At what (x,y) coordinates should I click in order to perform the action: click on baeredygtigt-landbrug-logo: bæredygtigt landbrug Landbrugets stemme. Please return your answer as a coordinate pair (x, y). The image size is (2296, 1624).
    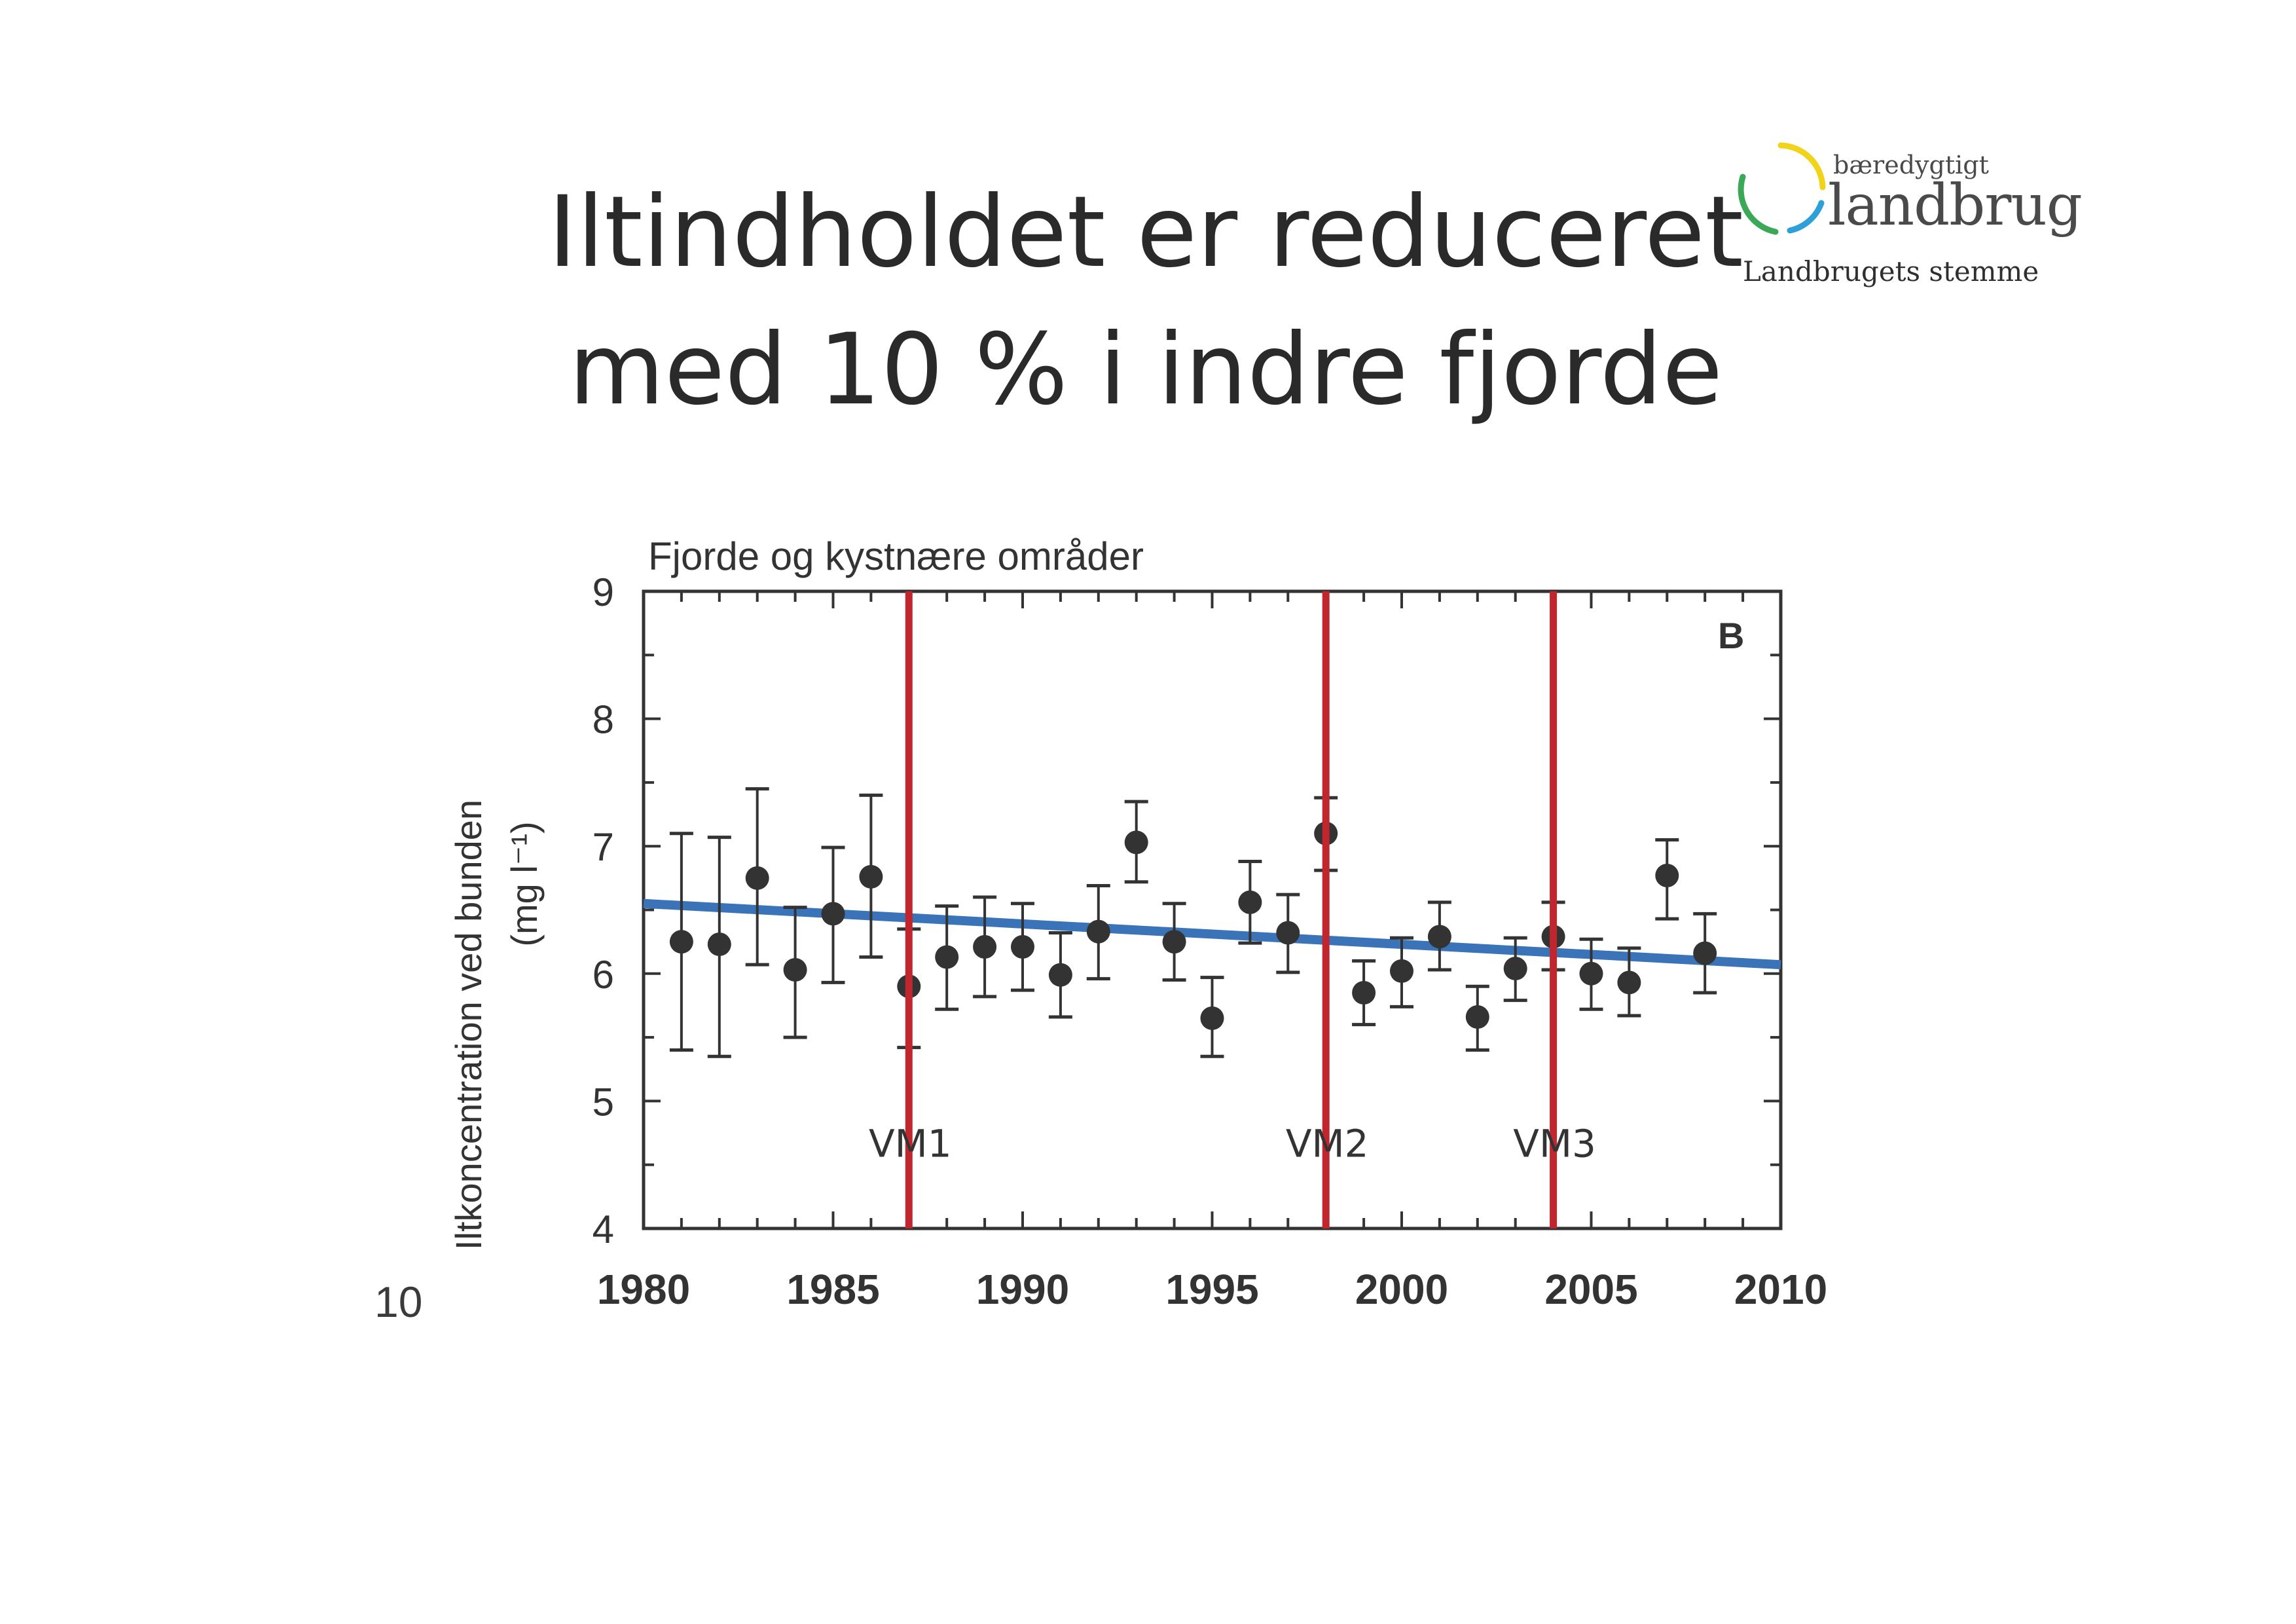
    Looking at the image, I should click on (1899, 216).